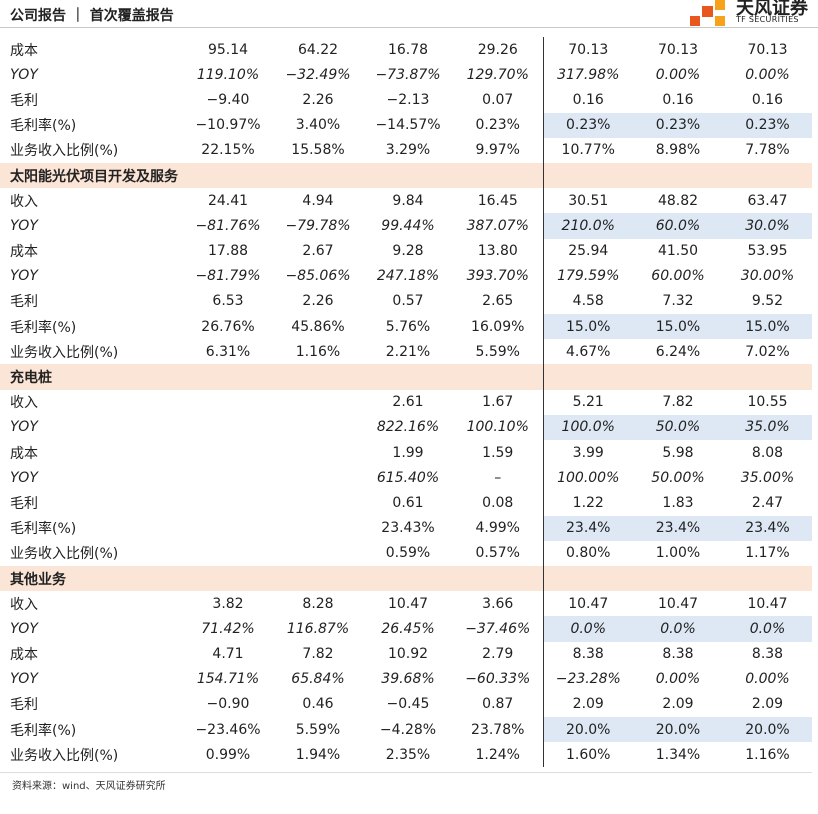  Describe the element at coordinates (587, 150) in the screenshot. I see `table-cell: 10.77%` at that location.